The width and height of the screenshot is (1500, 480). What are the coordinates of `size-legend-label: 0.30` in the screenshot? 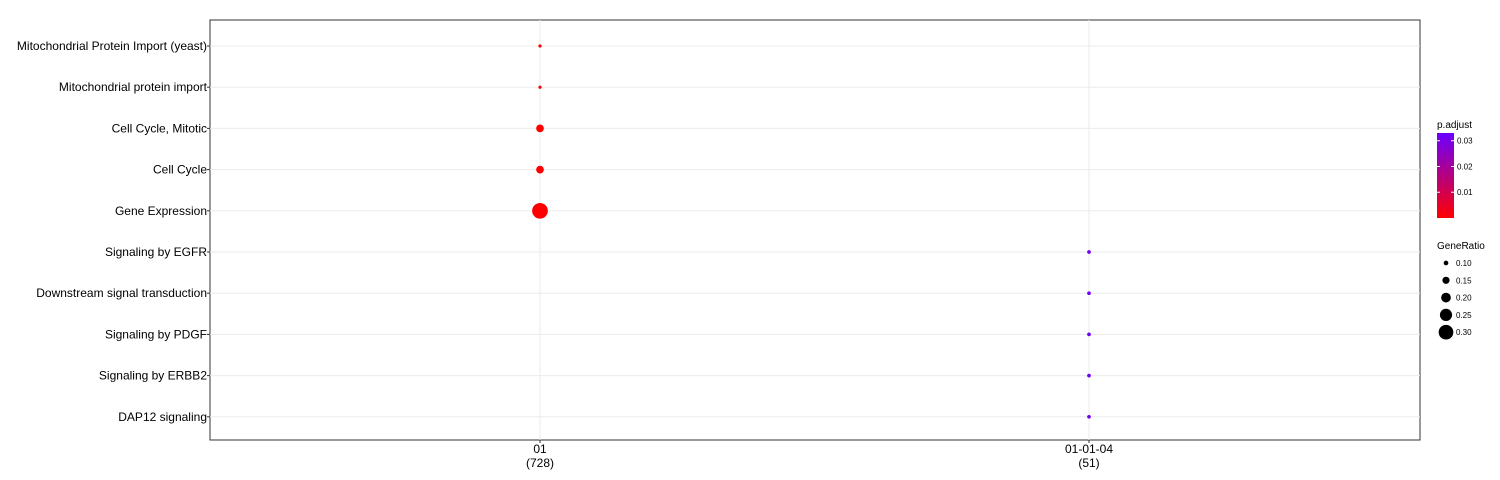 It's located at (1464, 332).